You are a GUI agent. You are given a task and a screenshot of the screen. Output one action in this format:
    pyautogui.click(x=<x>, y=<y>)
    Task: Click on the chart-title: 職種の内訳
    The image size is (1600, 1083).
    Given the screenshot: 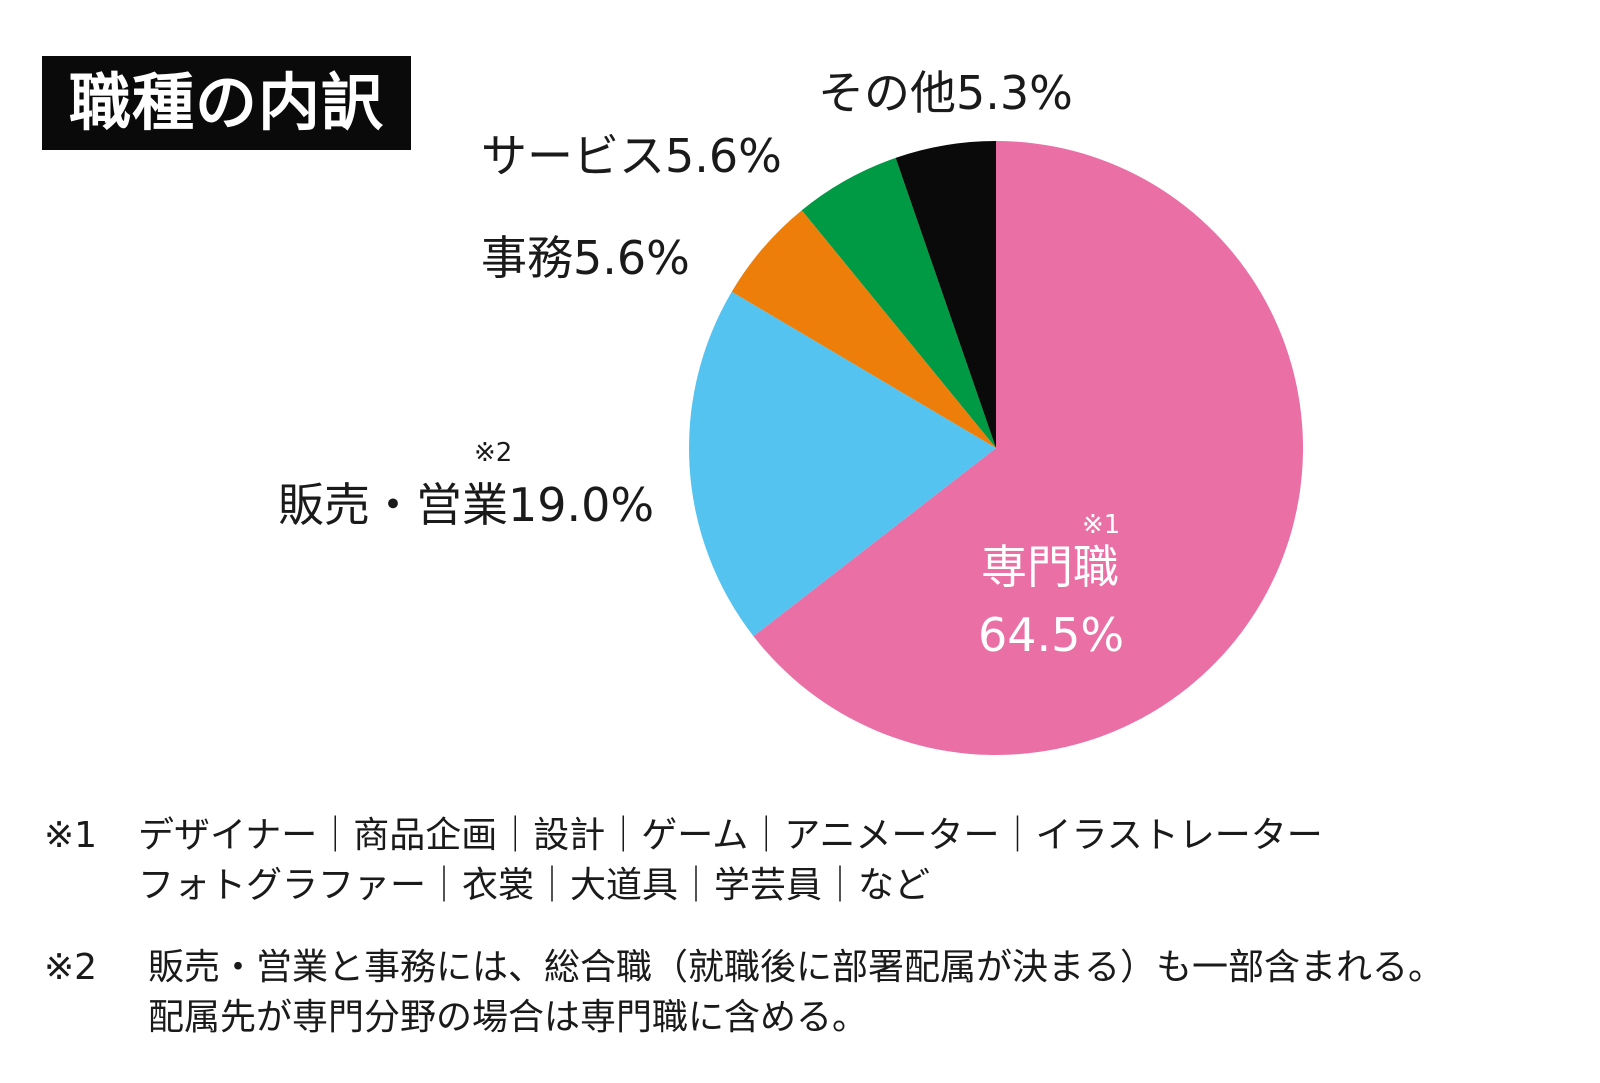 What is the action you would take?
    pyautogui.click(x=226, y=103)
    